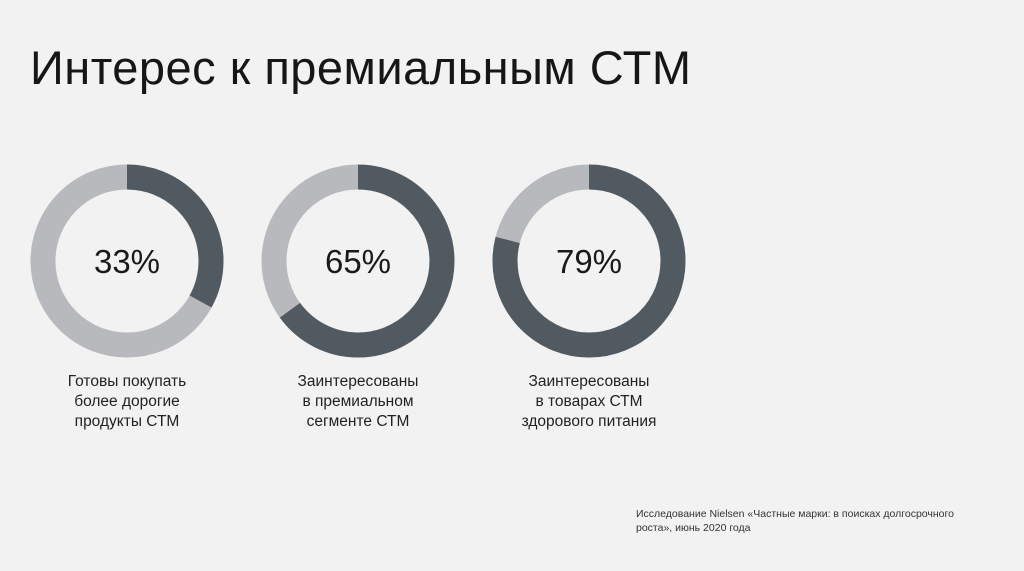 The height and width of the screenshot is (571, 1024). I want to click on donut-1-value-arc, so click(127, 261).